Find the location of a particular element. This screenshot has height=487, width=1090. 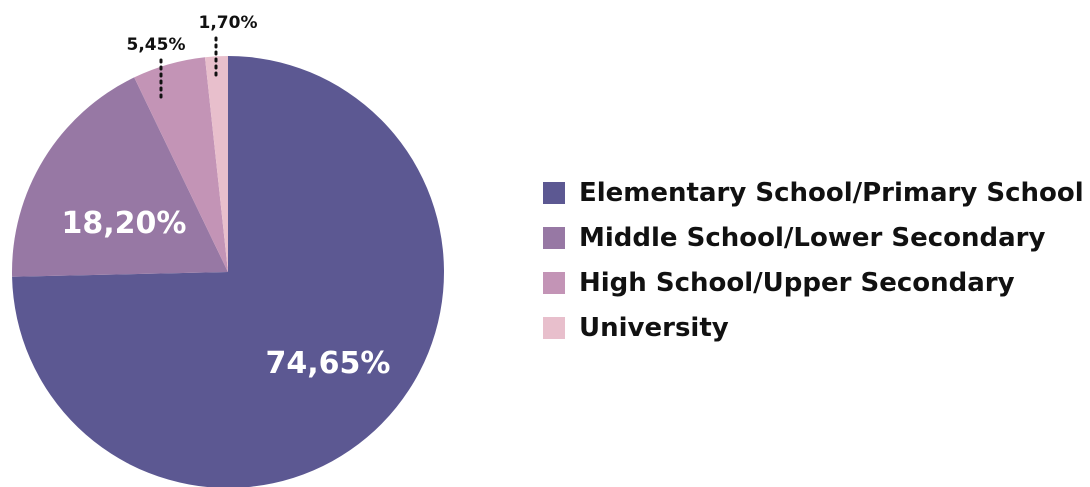

legend-label-high-school: High School/Upper Secondary is located at coordinates (797, 282).